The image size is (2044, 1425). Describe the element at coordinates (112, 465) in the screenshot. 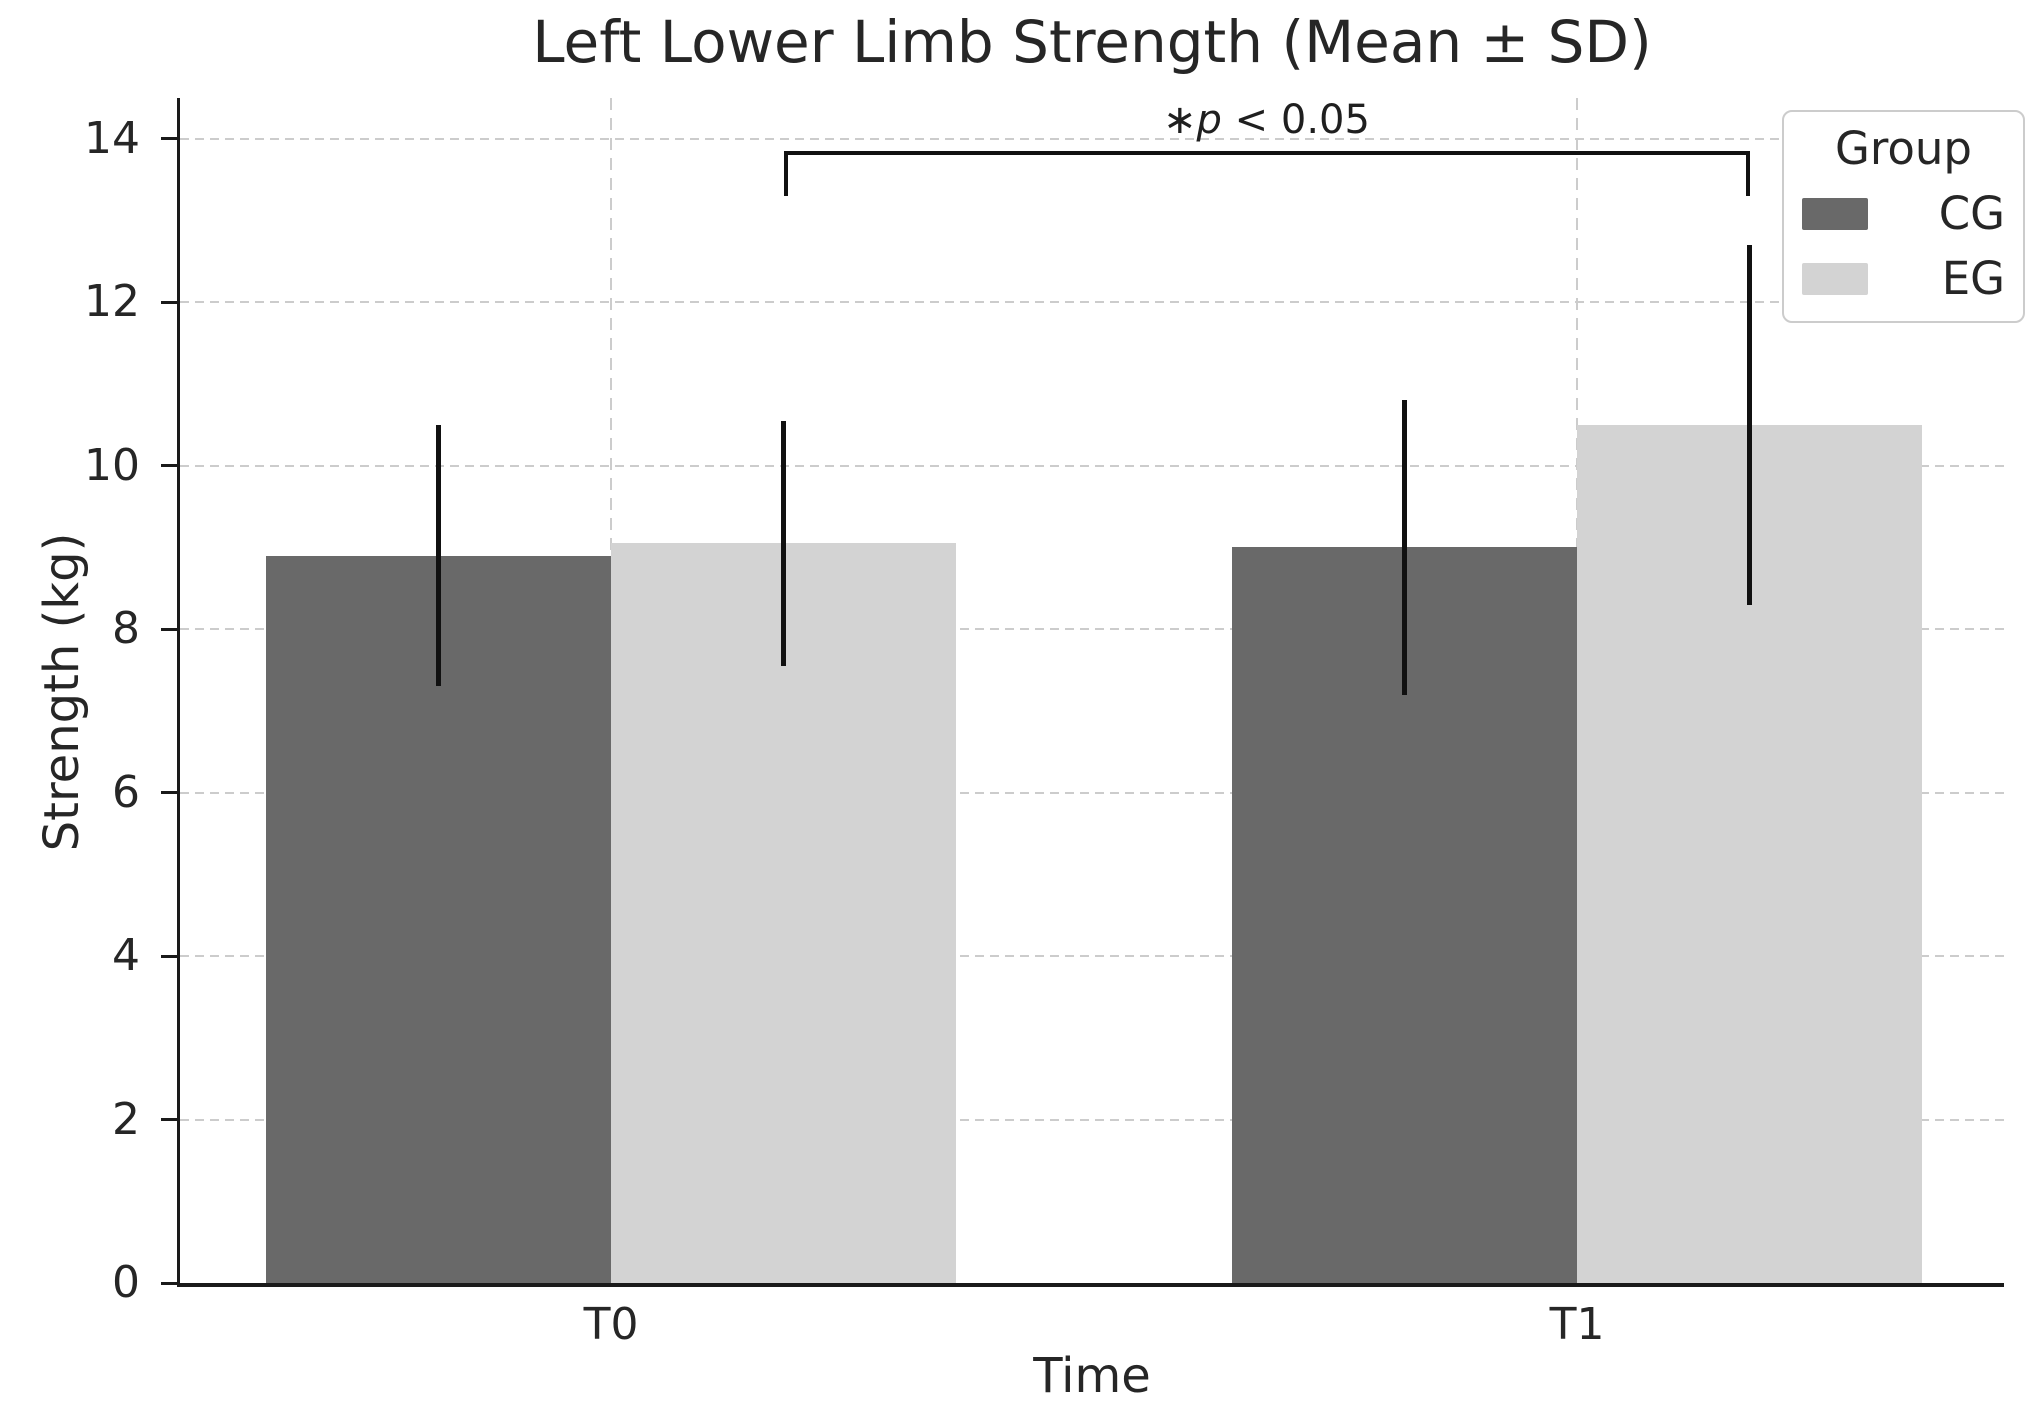

I see `y-tick-label-10: 10` at that location.